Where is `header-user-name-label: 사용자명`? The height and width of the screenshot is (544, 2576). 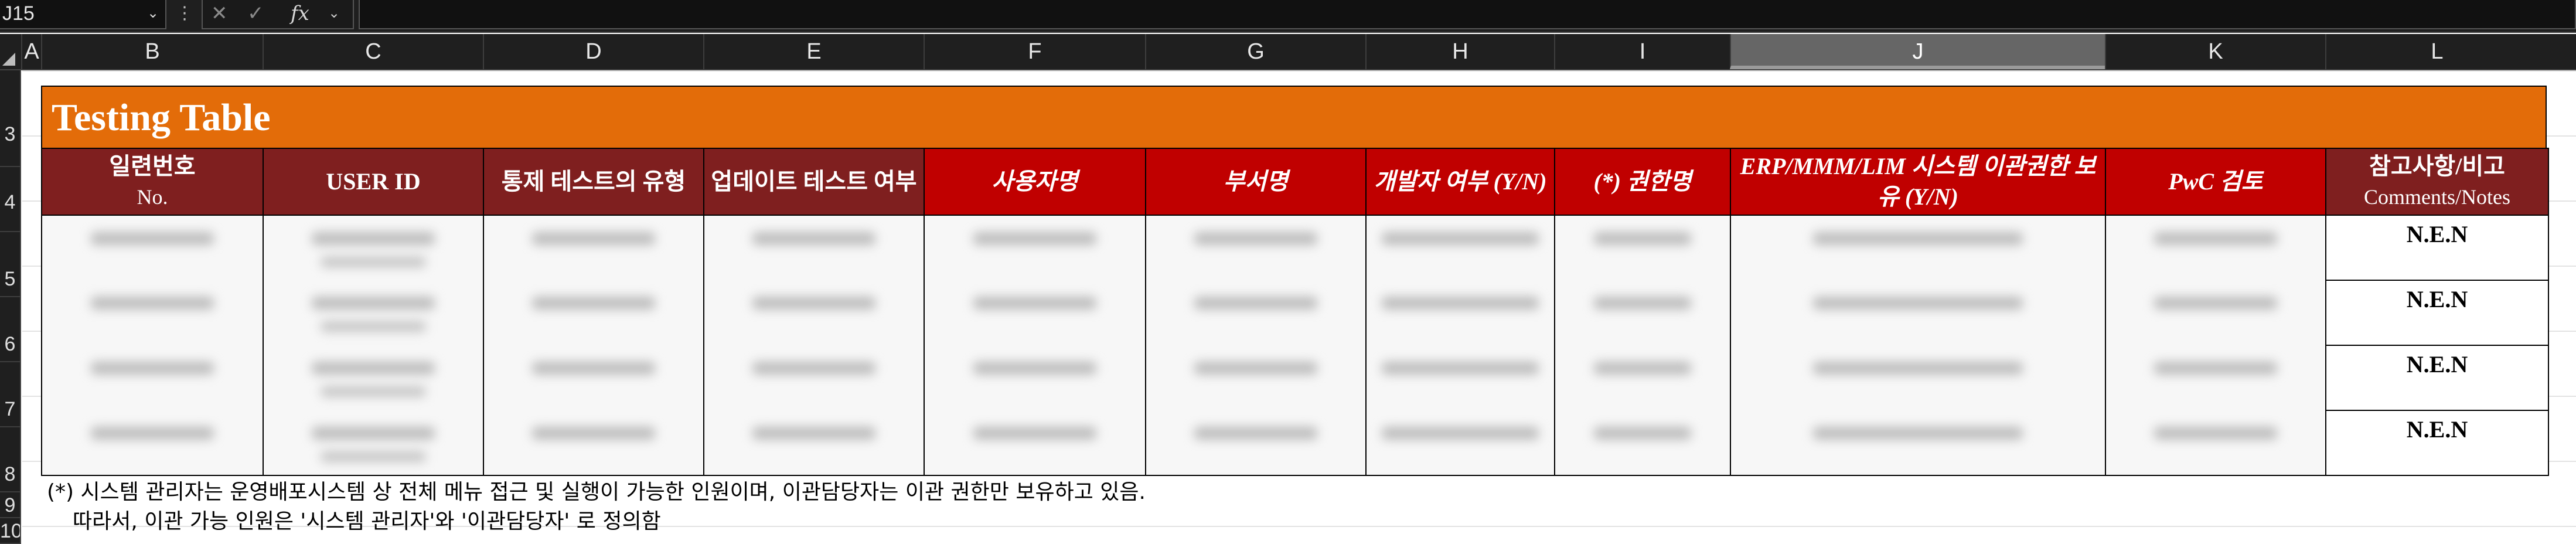 header-user-name-label: 사용자명 is located at coordinates (1034, 181).